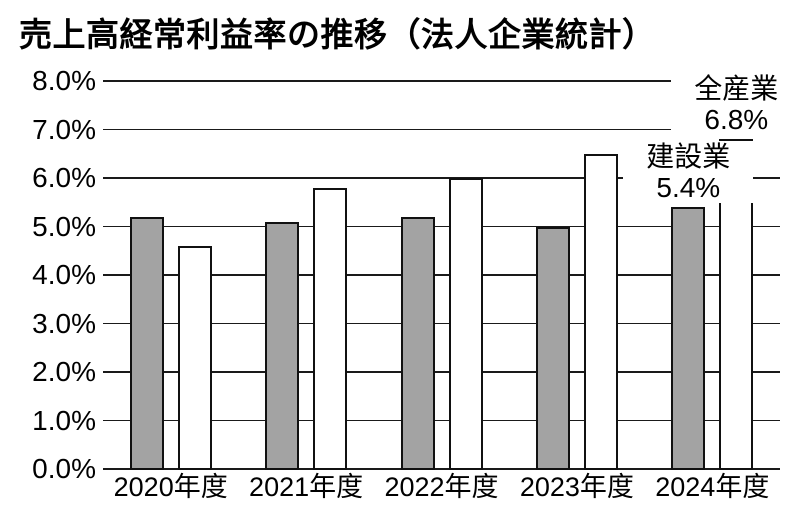 The height and width of the screenshot is (516, 800). Describe the element at coordinates (417, 343) in the screenshot. I see `bar-construction-2022年度` at that location.